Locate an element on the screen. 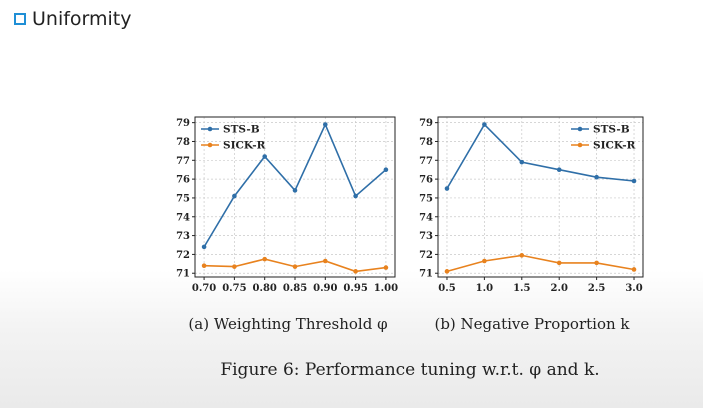  chart-b-plot-area is located at coordinates (540, 197).